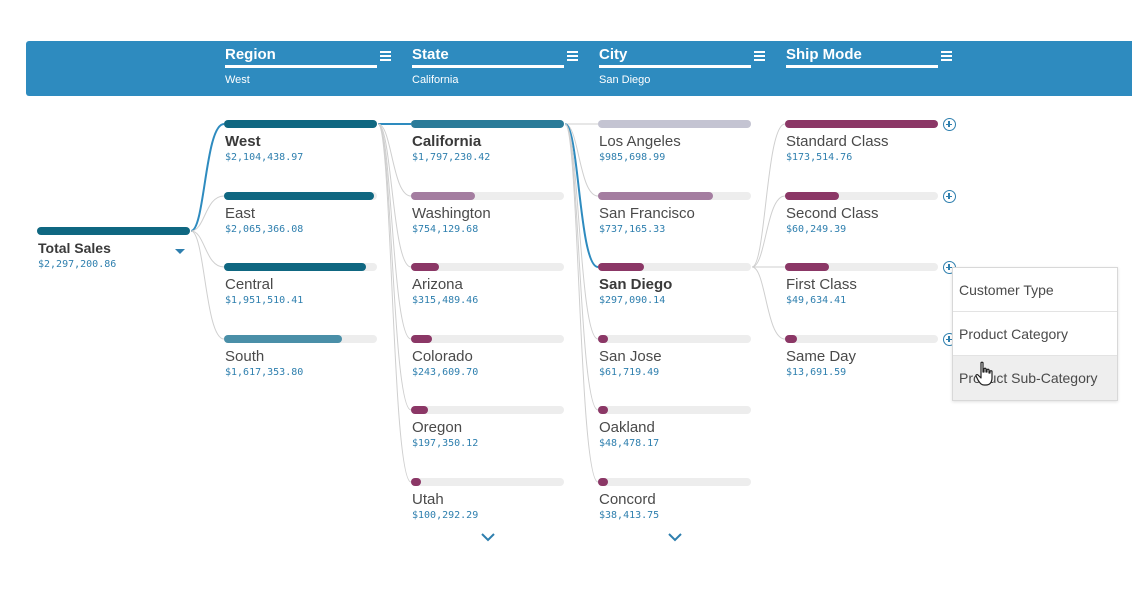 This screenshot has height=594, width=1132. Describe the element at coordinates (77, 264) in the screenshot. I see `node-value: $2,297,200.86` at that location.